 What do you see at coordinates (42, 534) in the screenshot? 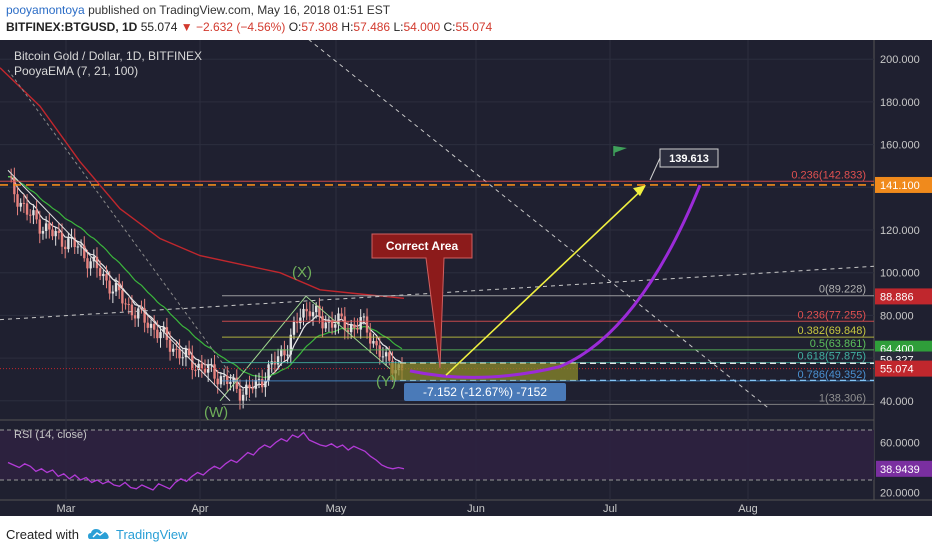
I see `created-with-label: Created with` at bounding box center [42, 534].